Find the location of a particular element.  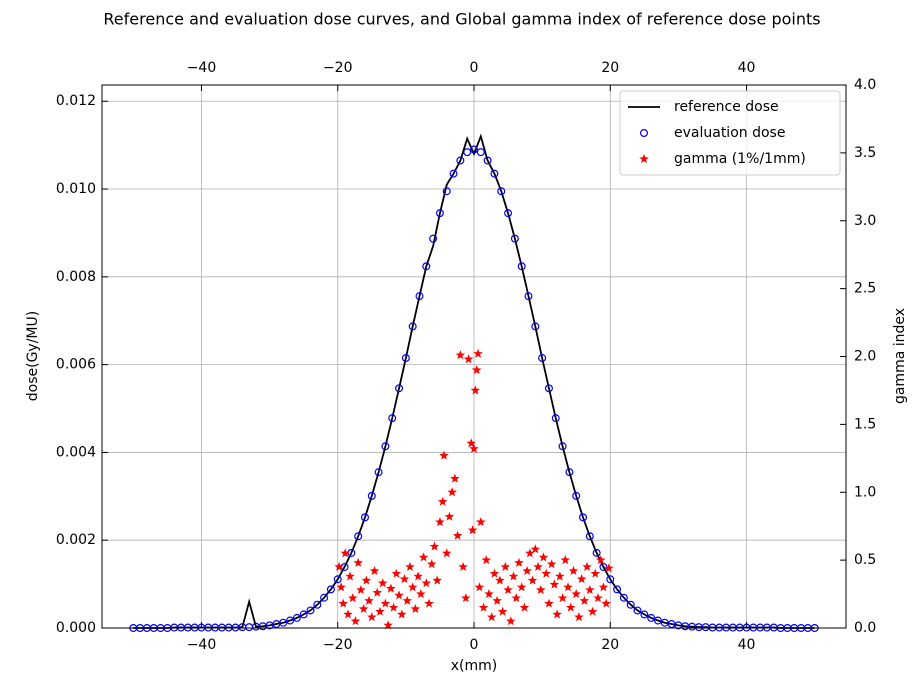

y2-tick-label: 3.0 is located at coordinates (865, 221).